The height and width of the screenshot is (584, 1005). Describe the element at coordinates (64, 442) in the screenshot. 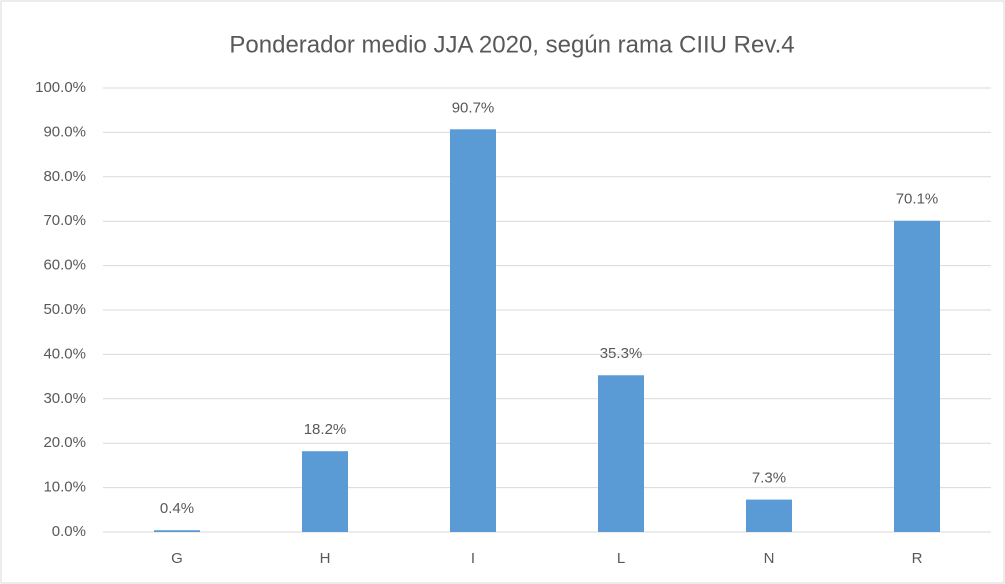

I see `y-tick-label: 20.0%` at that location.